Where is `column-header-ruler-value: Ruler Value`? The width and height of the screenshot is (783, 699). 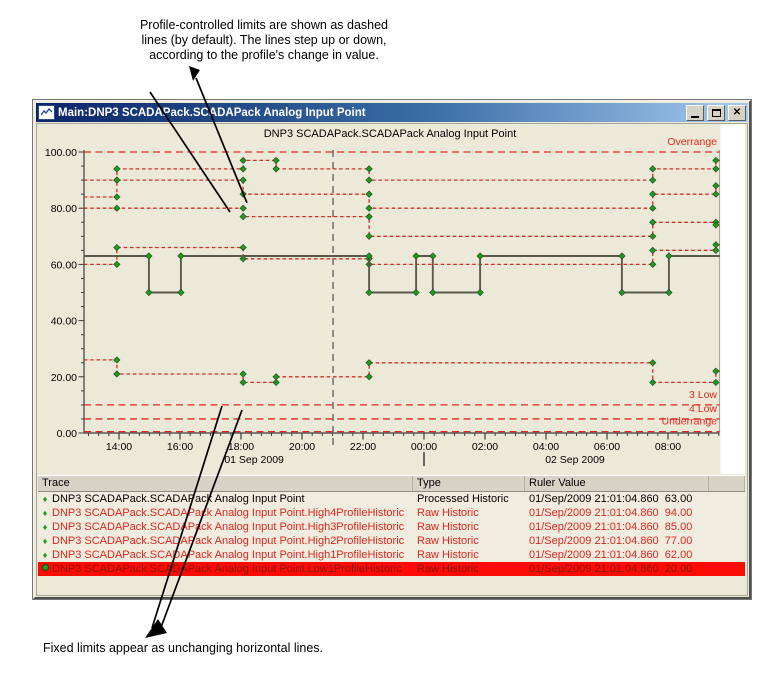
column-header-ruler-value: Ruler Value is located at coordinates (617, 483).